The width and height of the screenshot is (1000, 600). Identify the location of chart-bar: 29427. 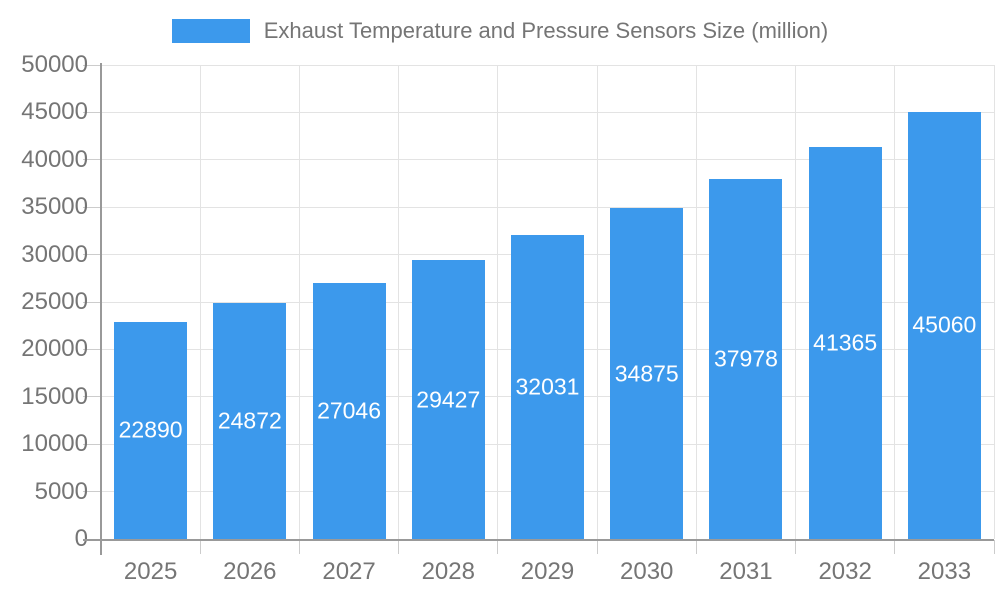
(448, 399).